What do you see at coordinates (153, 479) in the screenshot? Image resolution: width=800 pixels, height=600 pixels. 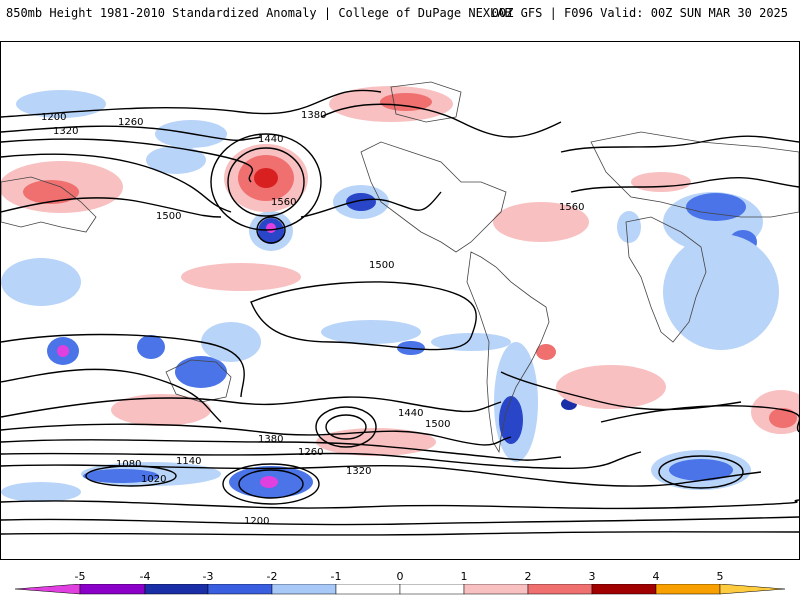 I see `contour-label: 1020` at bounding box center [153, 479].